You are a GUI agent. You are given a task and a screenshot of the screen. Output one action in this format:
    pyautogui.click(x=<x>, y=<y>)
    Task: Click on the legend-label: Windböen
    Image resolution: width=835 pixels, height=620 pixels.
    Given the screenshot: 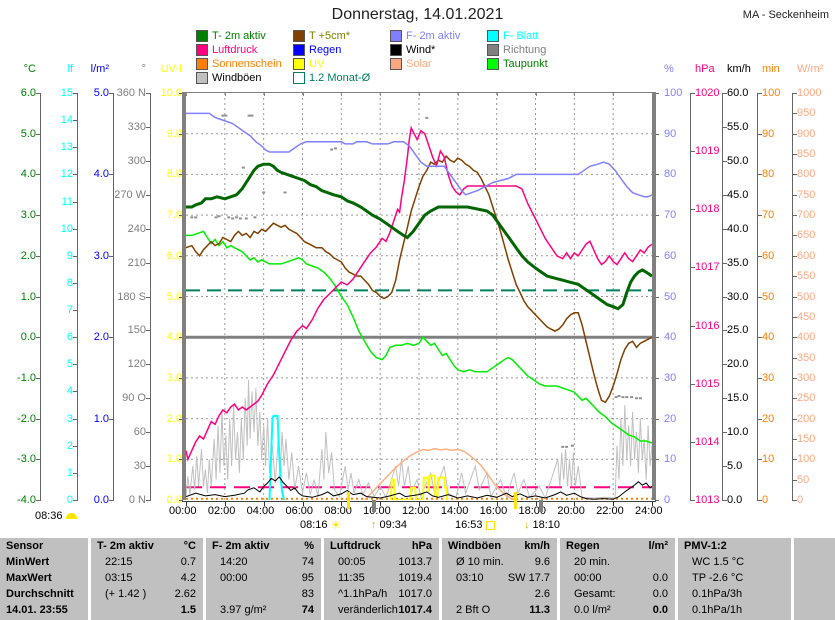 What is the action you would take?
    pyautogui.click(x=237, y=78)
    